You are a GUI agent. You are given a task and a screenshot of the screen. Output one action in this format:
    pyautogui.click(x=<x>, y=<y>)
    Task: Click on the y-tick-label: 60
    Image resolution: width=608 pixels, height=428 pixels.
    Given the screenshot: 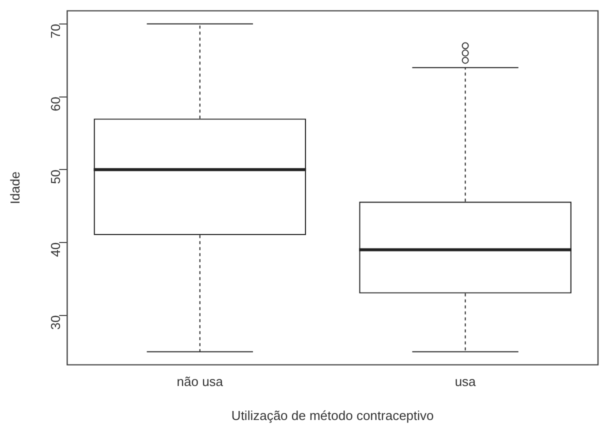 What is the action you would take?
    pyautogui.click(x=55, y=104)
    